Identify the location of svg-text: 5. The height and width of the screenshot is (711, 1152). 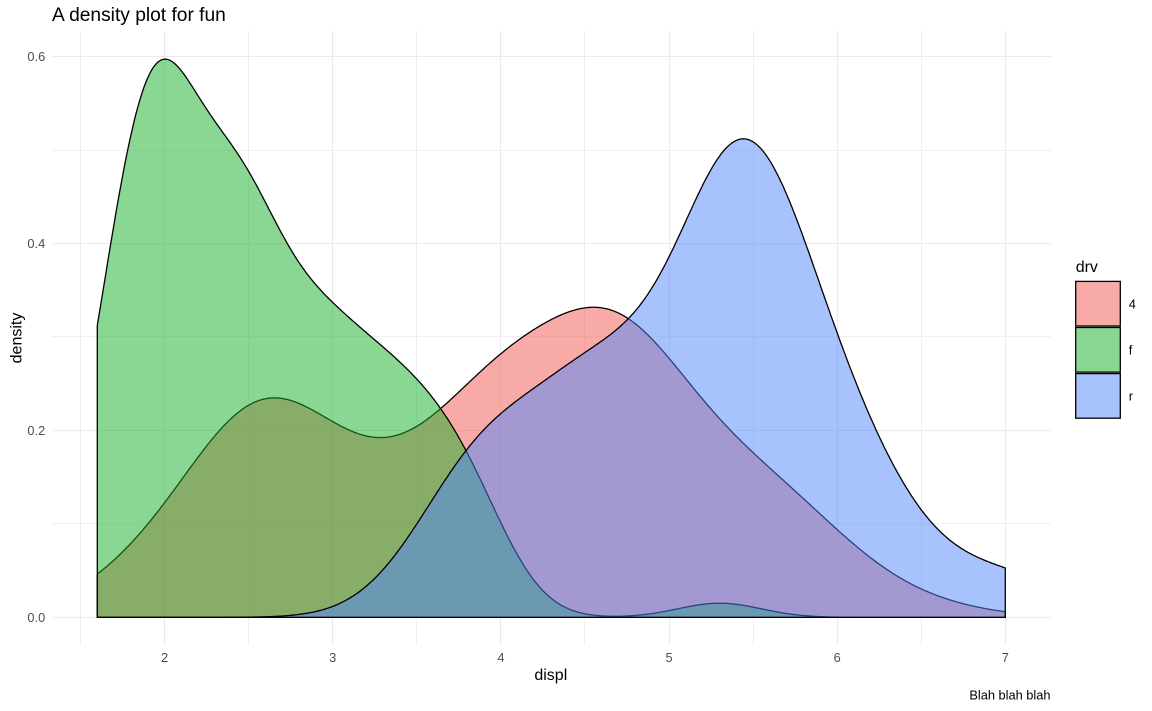
(668, 657).